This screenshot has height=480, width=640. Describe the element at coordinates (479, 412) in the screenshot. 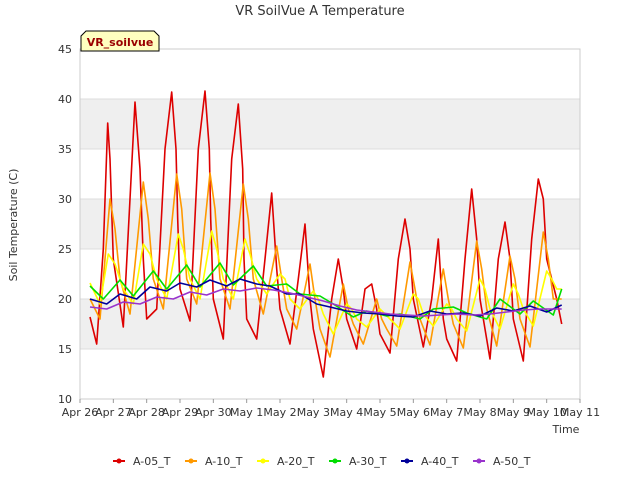

I see `x-tick-label: May 8` at that location.